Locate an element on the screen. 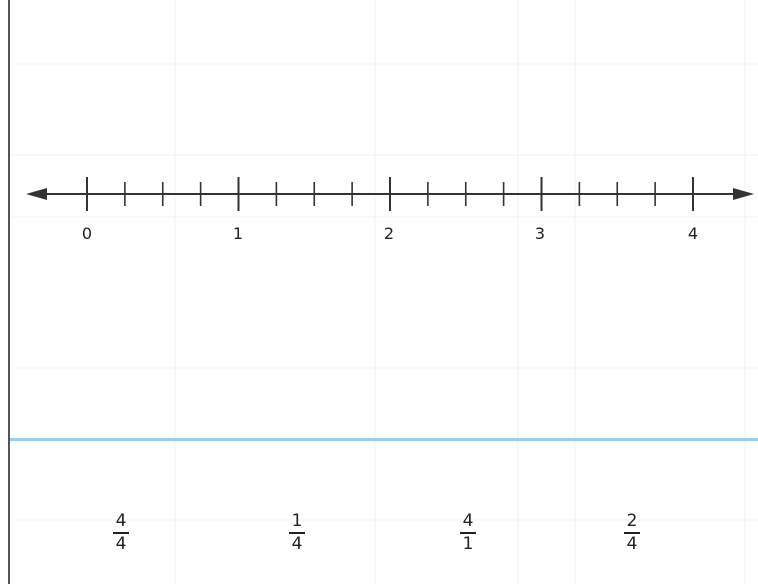  fraction-numerator: 2 is located at coordinates (632, 521).